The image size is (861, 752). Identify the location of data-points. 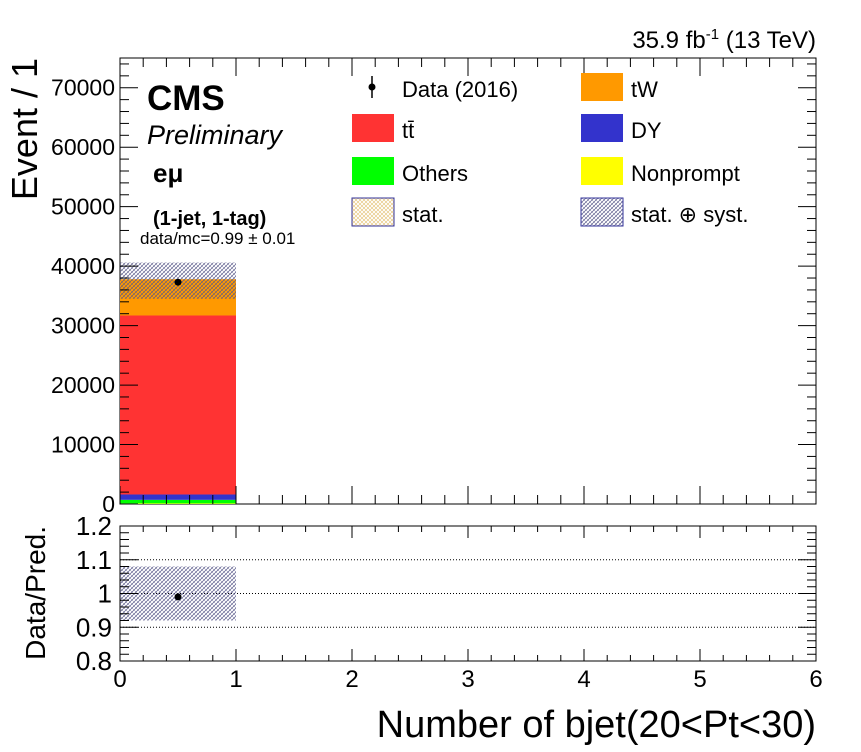
(178, 282).